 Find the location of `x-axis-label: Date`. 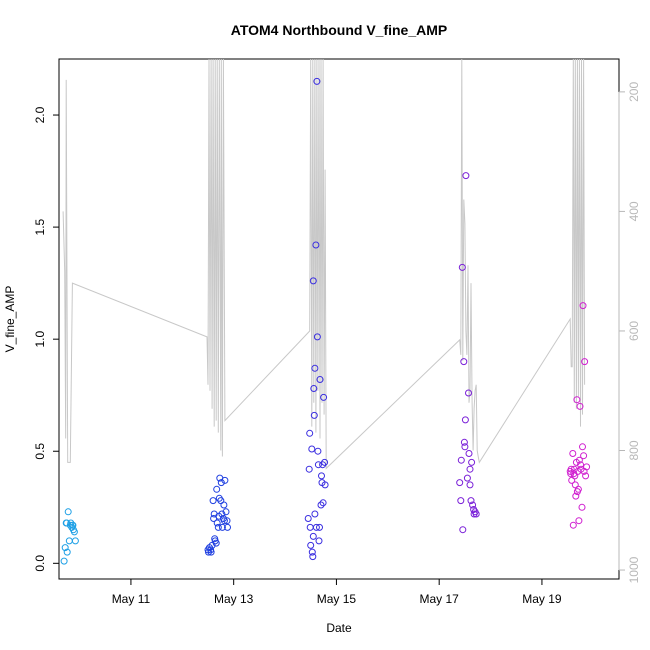

x-axis-label: Date is located at coordinates (339, 628).